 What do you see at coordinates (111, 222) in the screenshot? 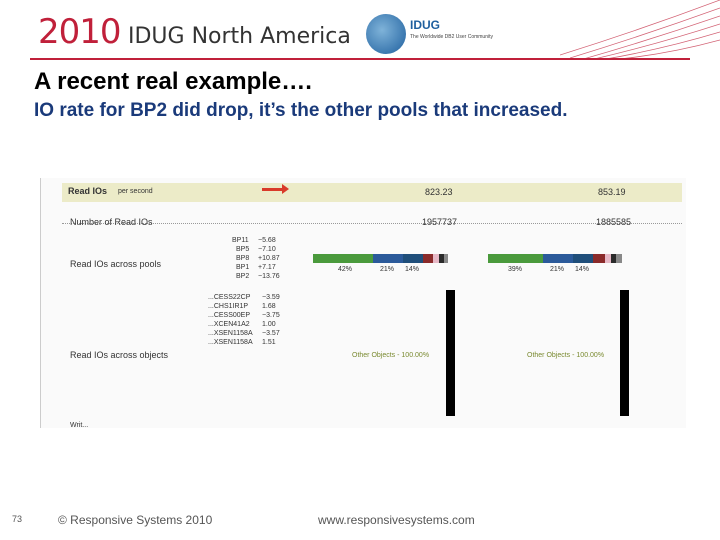
I see `num-read-ios-label: Number of Read IOs` at bounding box center [111, 222].